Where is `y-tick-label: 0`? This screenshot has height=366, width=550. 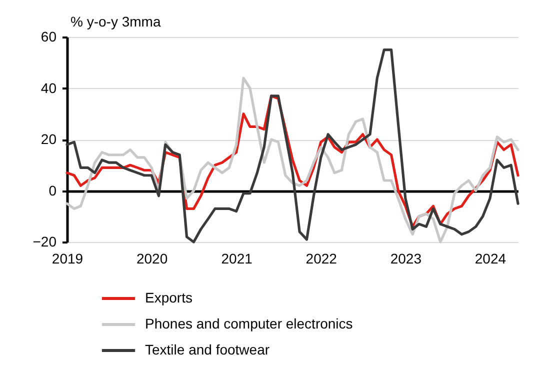 y-tick-label: 0 is located at coordinates (52, 190).